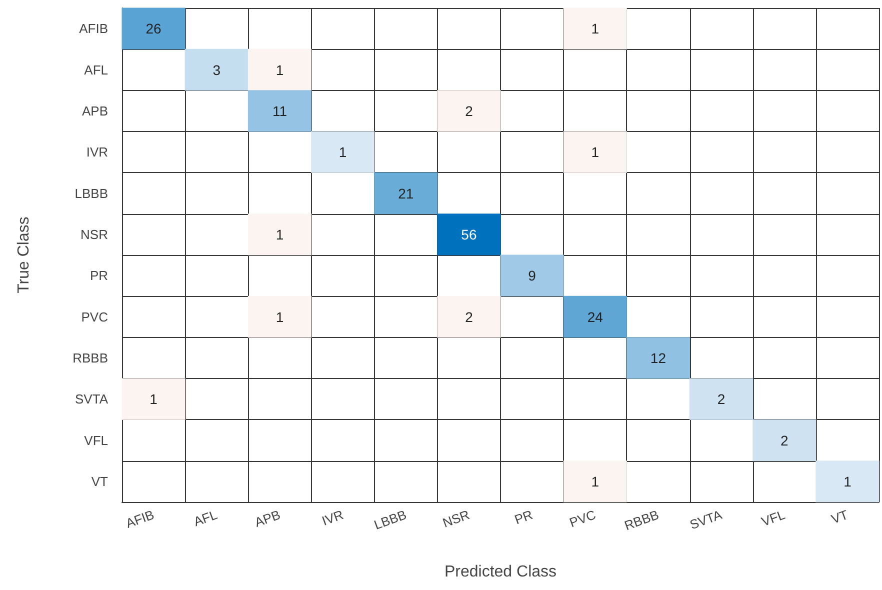 The image size is (882, 590). Describe the element at coordinates (390, 519) in the screenshot. I see `x-tick-label: LBBB` at that location.